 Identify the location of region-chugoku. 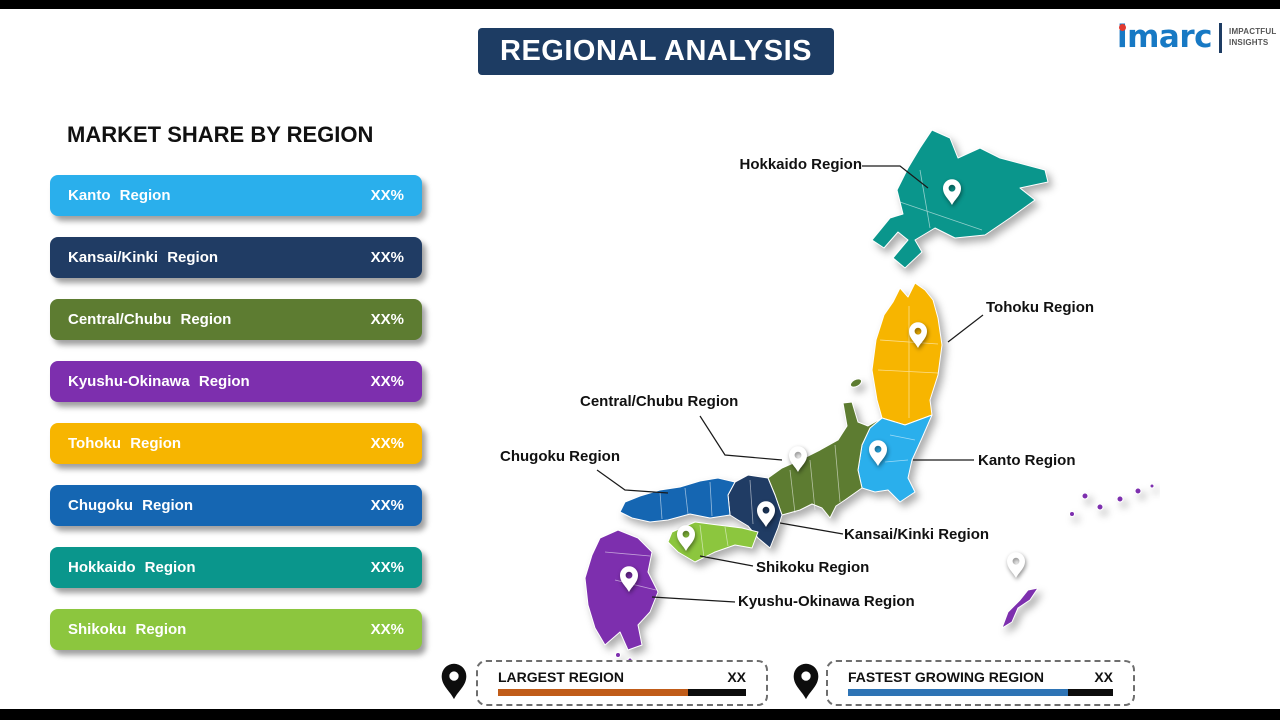
(677, 500).